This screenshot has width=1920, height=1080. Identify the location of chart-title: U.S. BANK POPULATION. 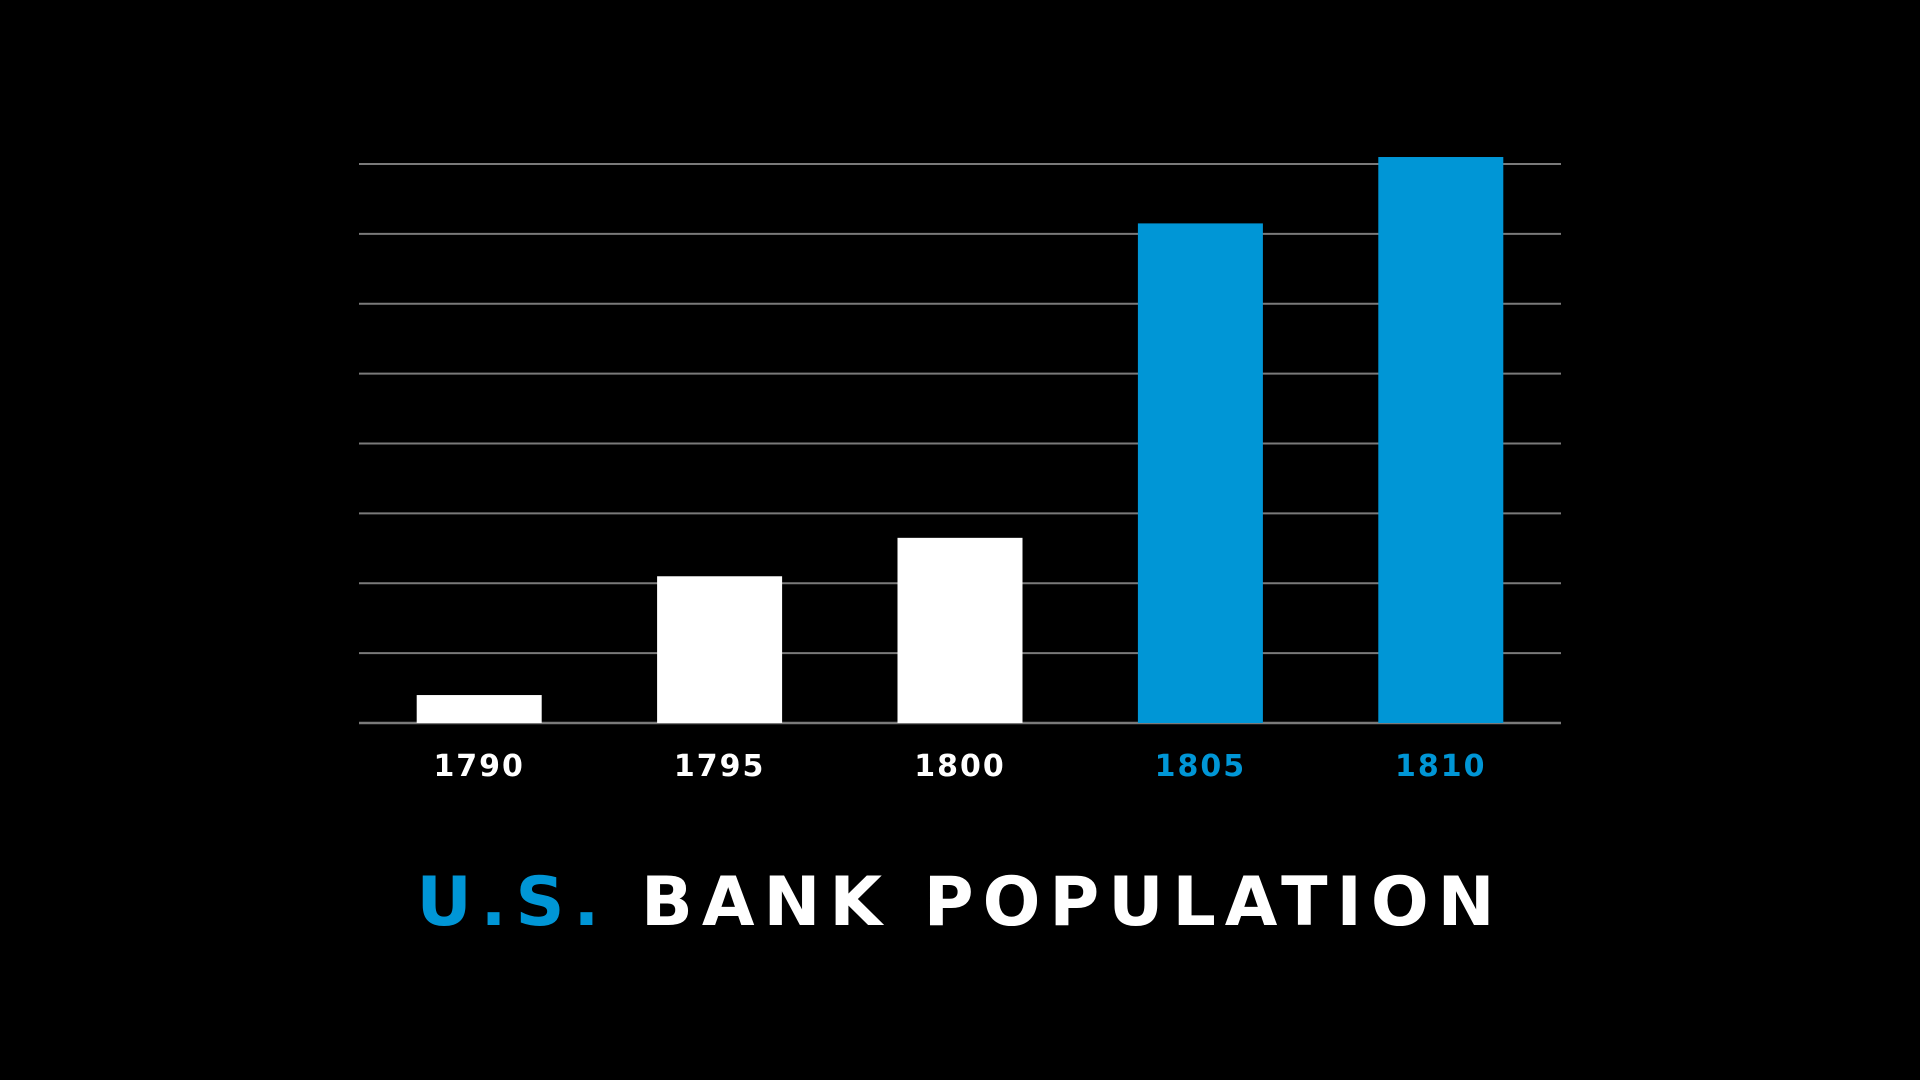
(960, 903).